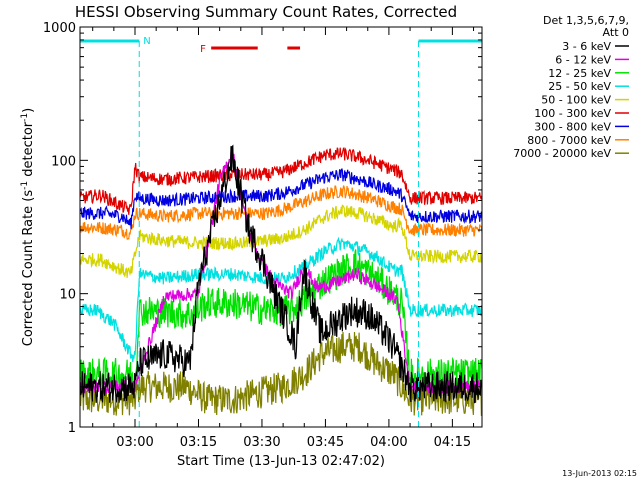  Describe the element at coordinates (281, 461) in the screenshot. I see `x-axis-label: Start Time (13-Jun-13 02:47:02)` at that location.